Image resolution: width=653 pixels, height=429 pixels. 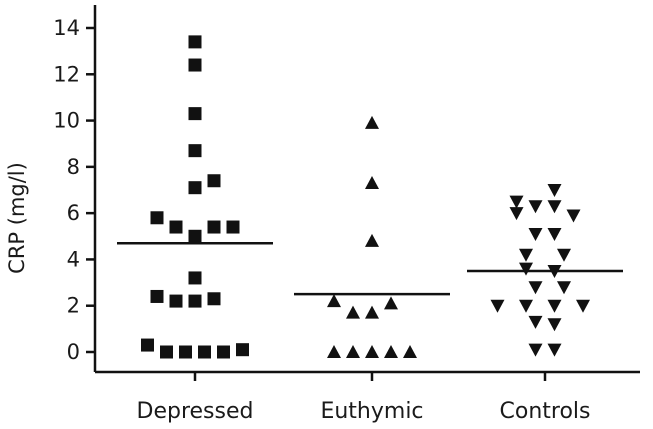 What do you see at coordinates (371, 411) in the screenshot?
I see `x-tick-label: Euthymic` at bounding box center [371, 411].